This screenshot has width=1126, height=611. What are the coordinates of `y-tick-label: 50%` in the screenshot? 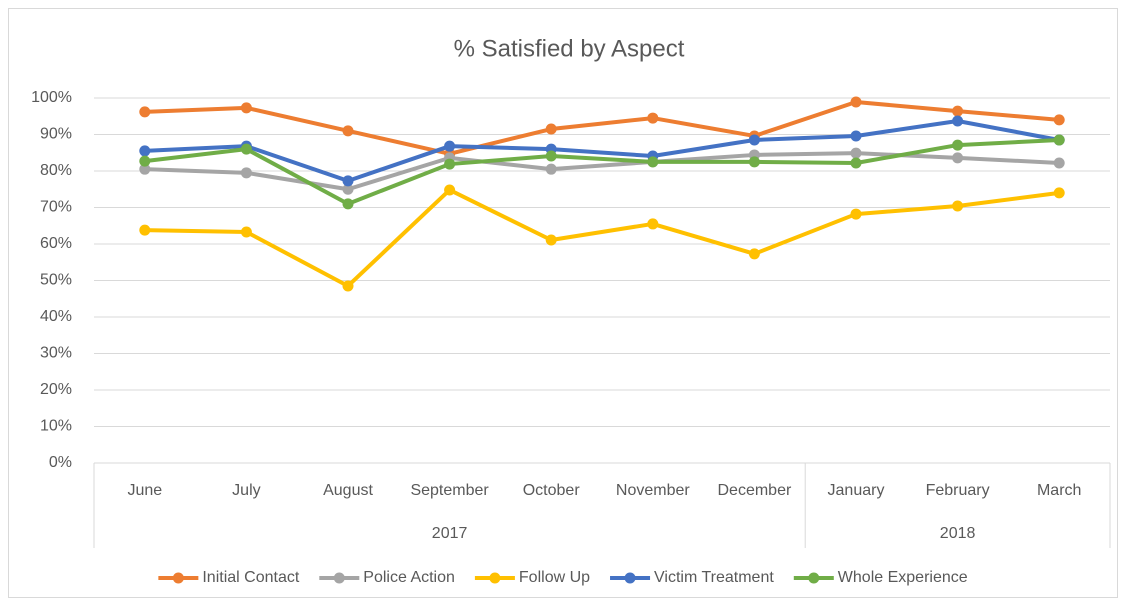 It's located at (56, 280).